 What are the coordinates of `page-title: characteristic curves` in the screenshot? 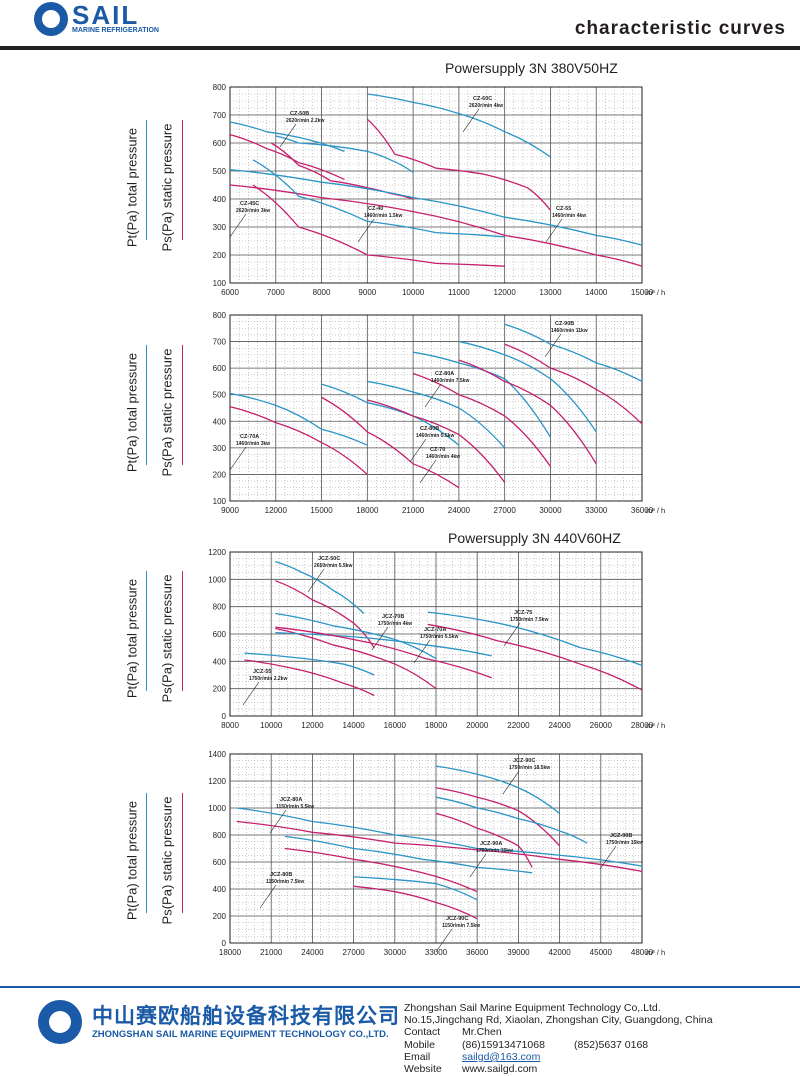 It's located at (680, 28).